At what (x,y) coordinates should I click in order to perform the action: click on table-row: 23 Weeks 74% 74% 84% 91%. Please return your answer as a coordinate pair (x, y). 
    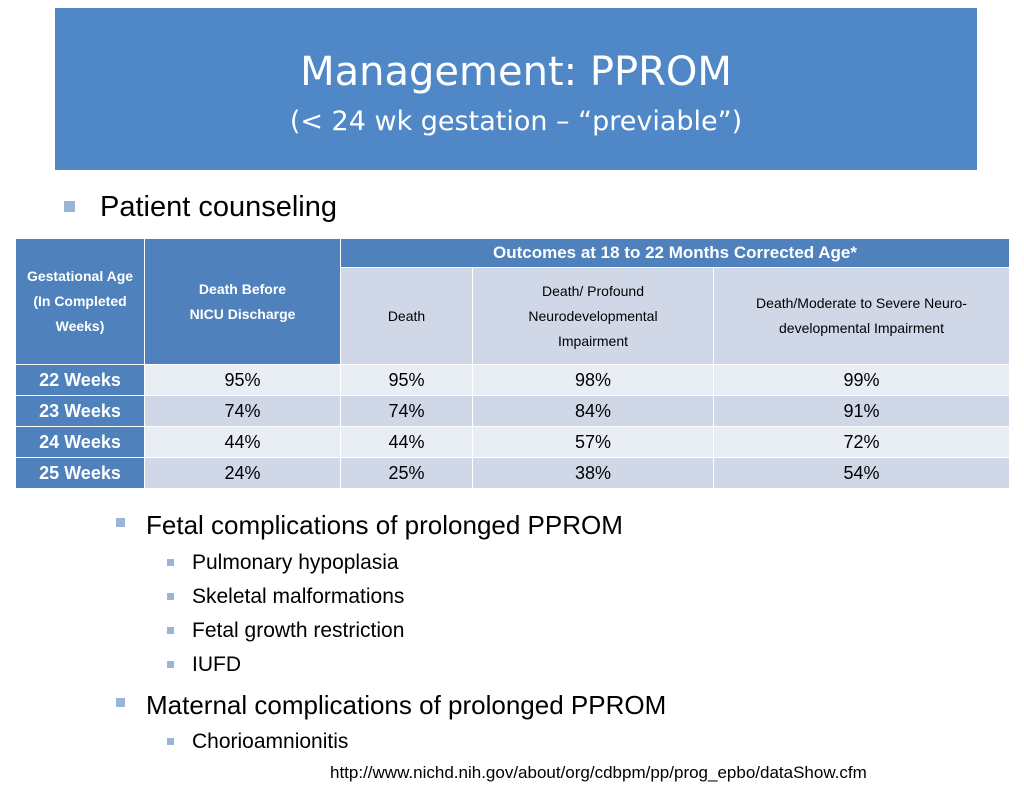
    Looking at the image, I should click on (512, 411).